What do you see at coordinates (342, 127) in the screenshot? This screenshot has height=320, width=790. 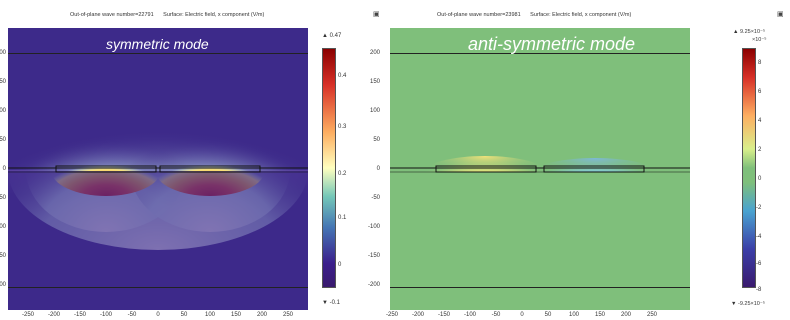 I see `colorbar-tick: 0.3` at bounding box center [342, 127].